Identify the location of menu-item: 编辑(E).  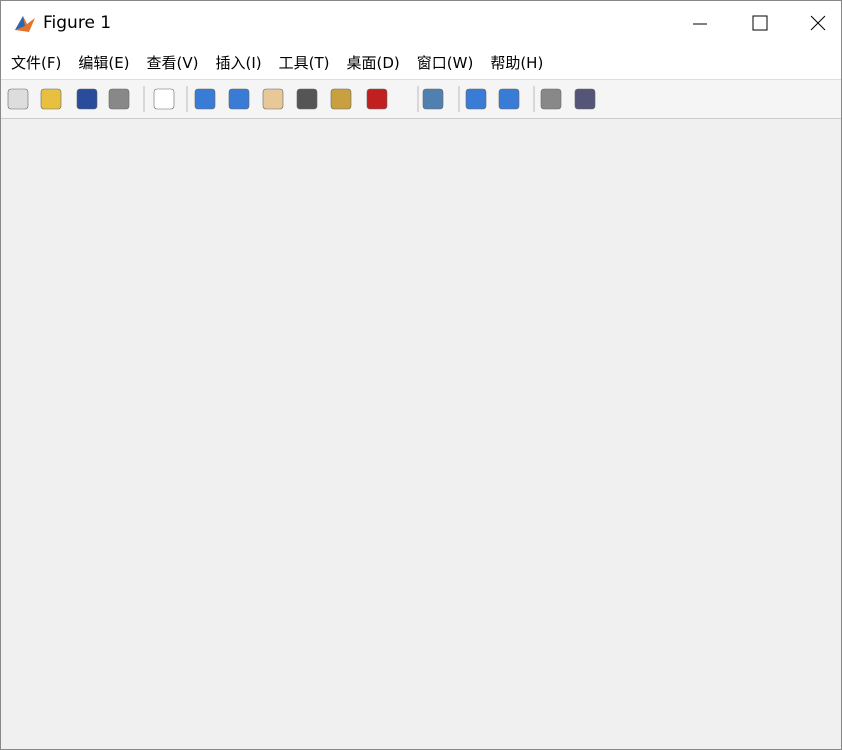
(104, 63).